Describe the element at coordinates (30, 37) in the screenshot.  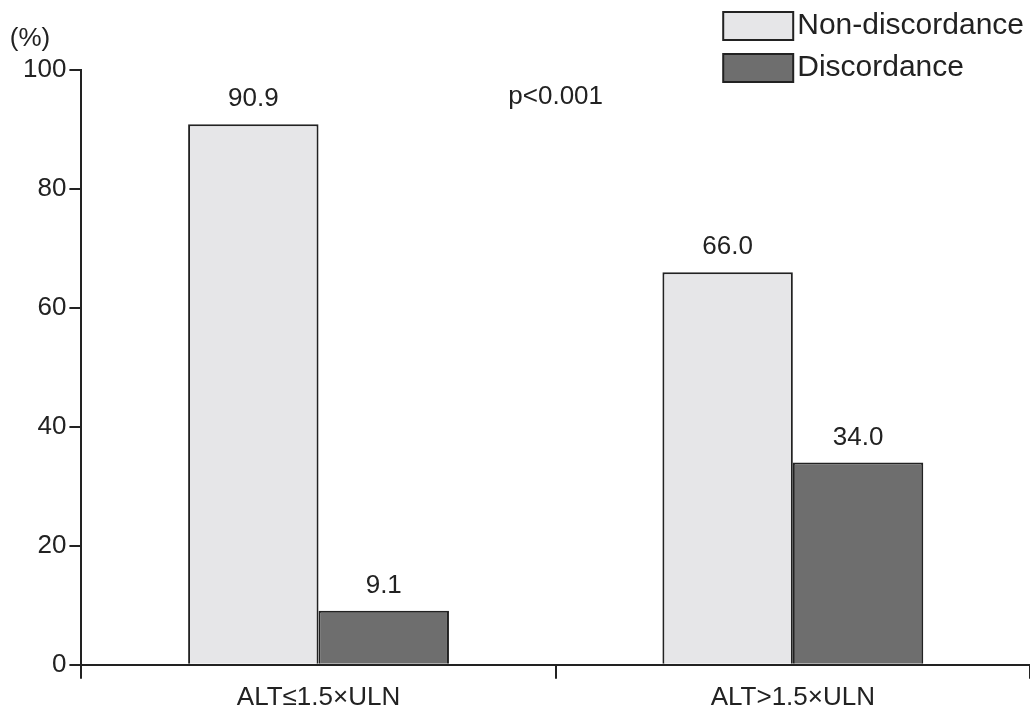
I see `y-axis-title: (%)` at that location.